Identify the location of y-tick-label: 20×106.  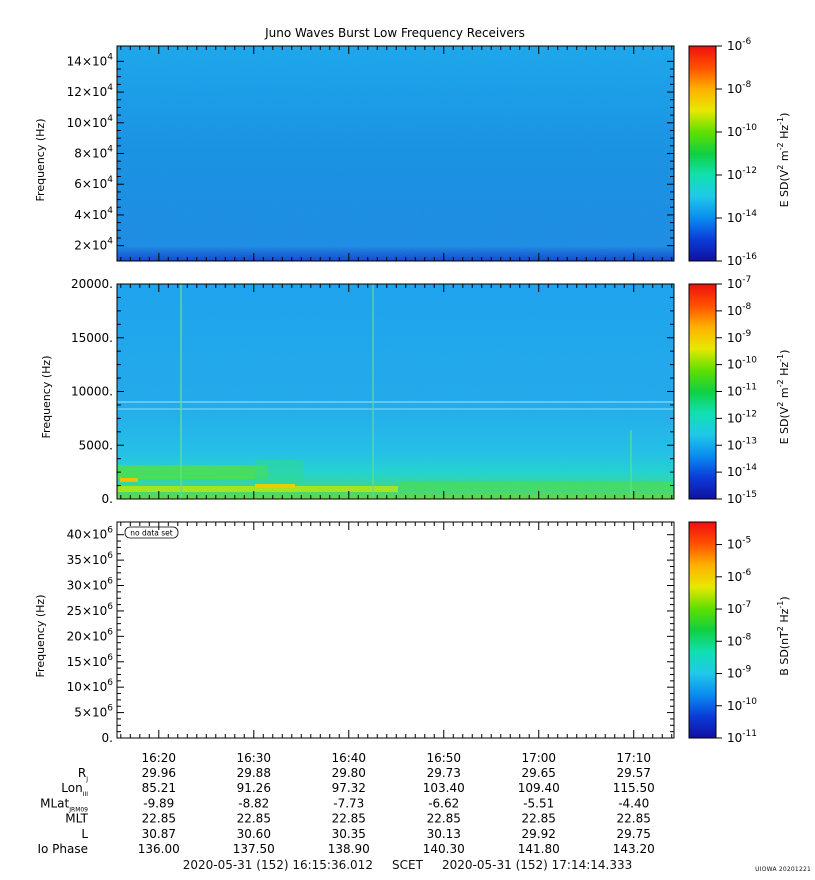
(90, 635).